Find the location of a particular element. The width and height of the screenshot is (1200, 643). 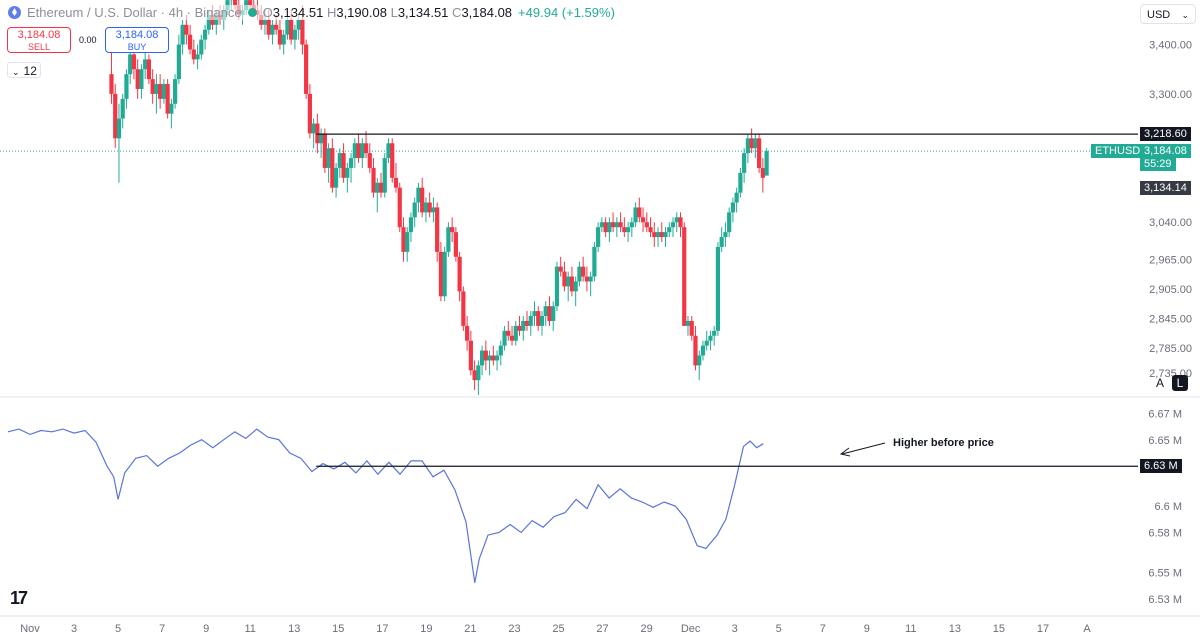

chevron-down-icon: ⌄ is located at coordinates (1185, 15).